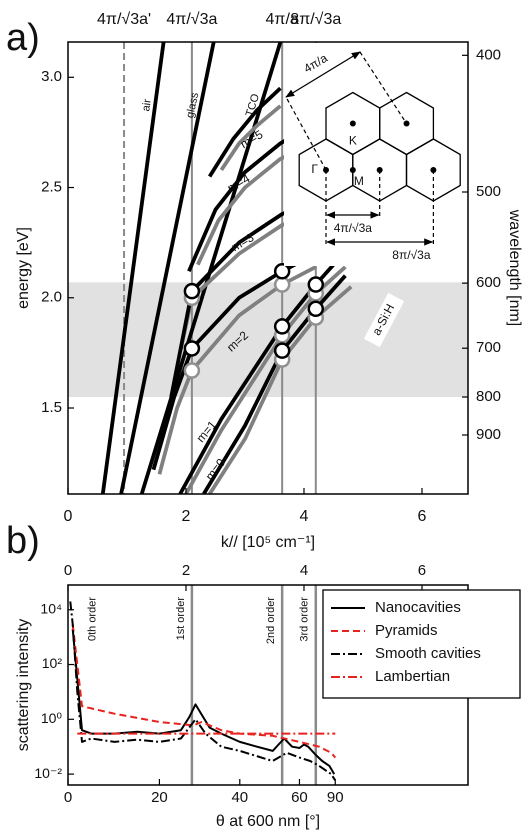  What do you see at coordinates (52, 718) in the screenshot?
I see `y-tick-label: 10⁰` at bounding box center [52, 718].